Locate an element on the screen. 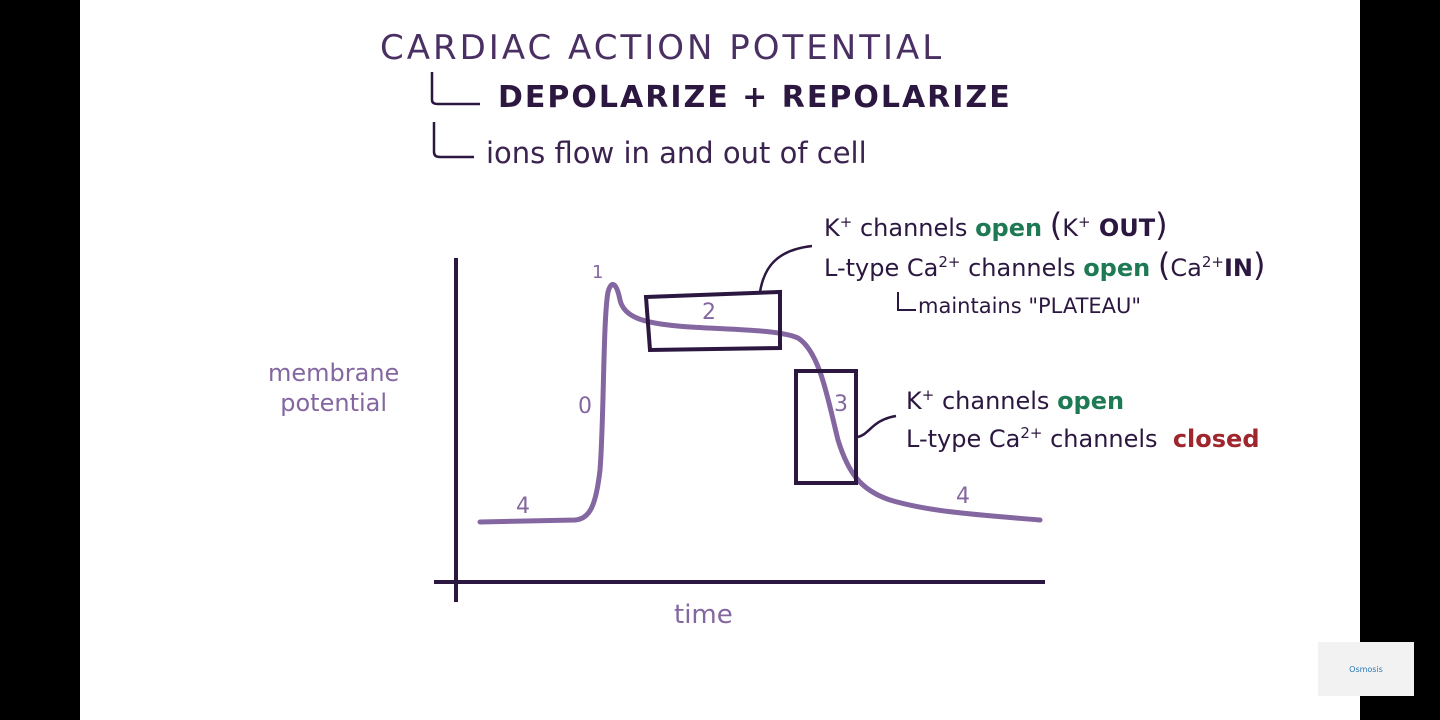 This screenshot has height=720, width=1440. phase2-box is located at coordinates (712, 321).